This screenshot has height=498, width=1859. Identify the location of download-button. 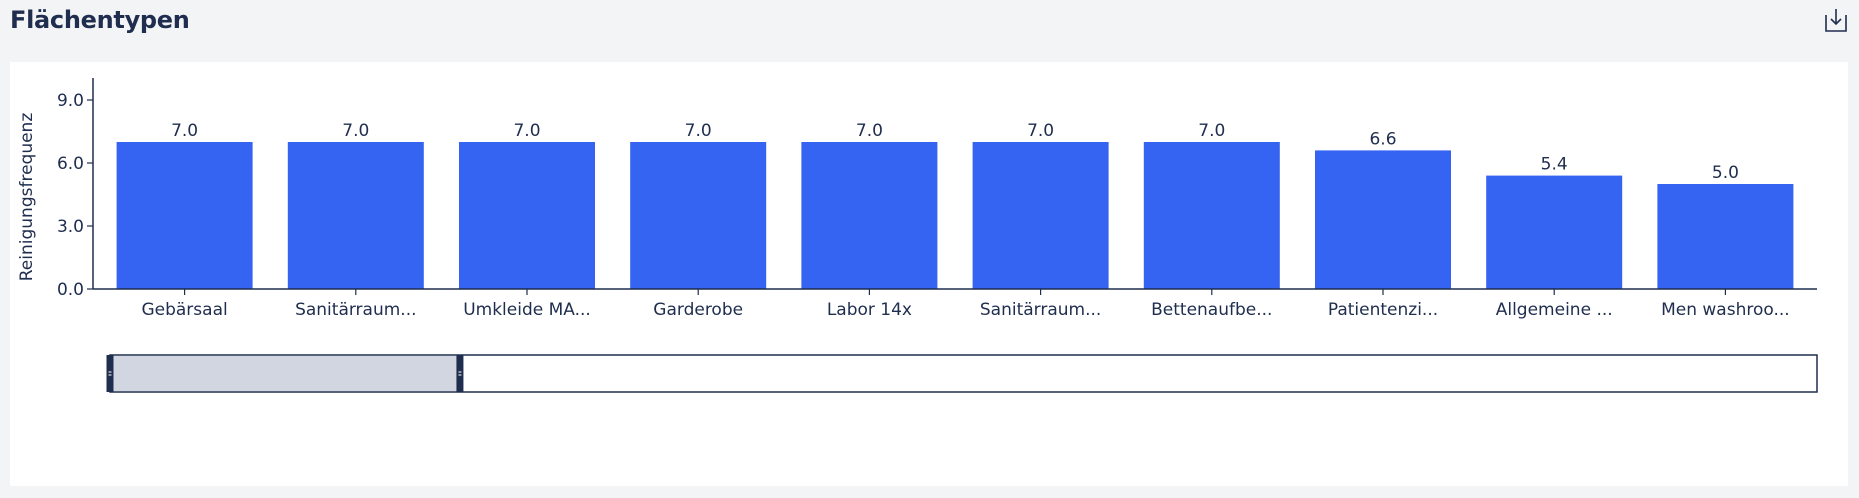
(1835, 20).